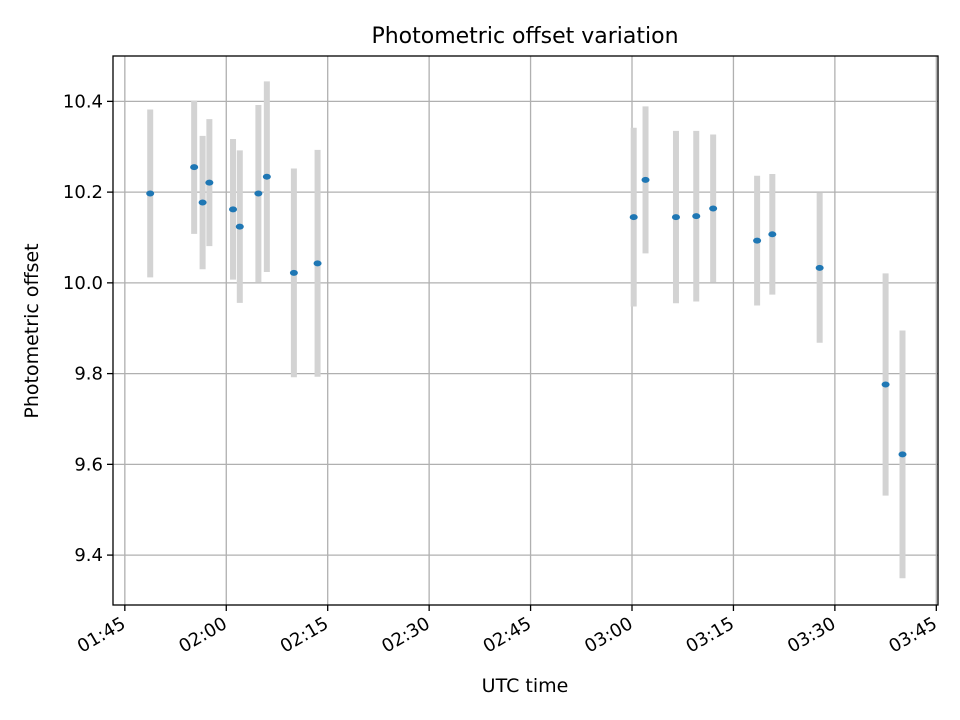  Describe the element at coordinates (83, 283) in the screenshot. I see `y-tick-label: 10.0` at that location.